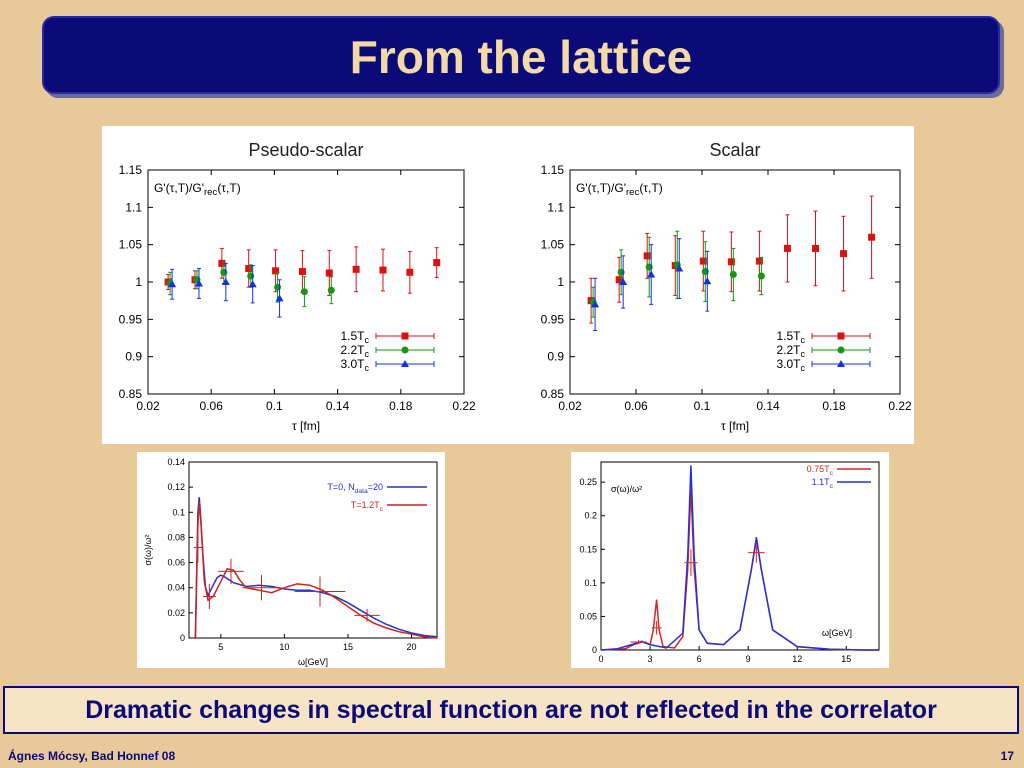 This screenshot has height=768, width=1024. Describe the element at coordinates (748, 659) in the screenshot. I see `x-tick-label: 9` at that location.